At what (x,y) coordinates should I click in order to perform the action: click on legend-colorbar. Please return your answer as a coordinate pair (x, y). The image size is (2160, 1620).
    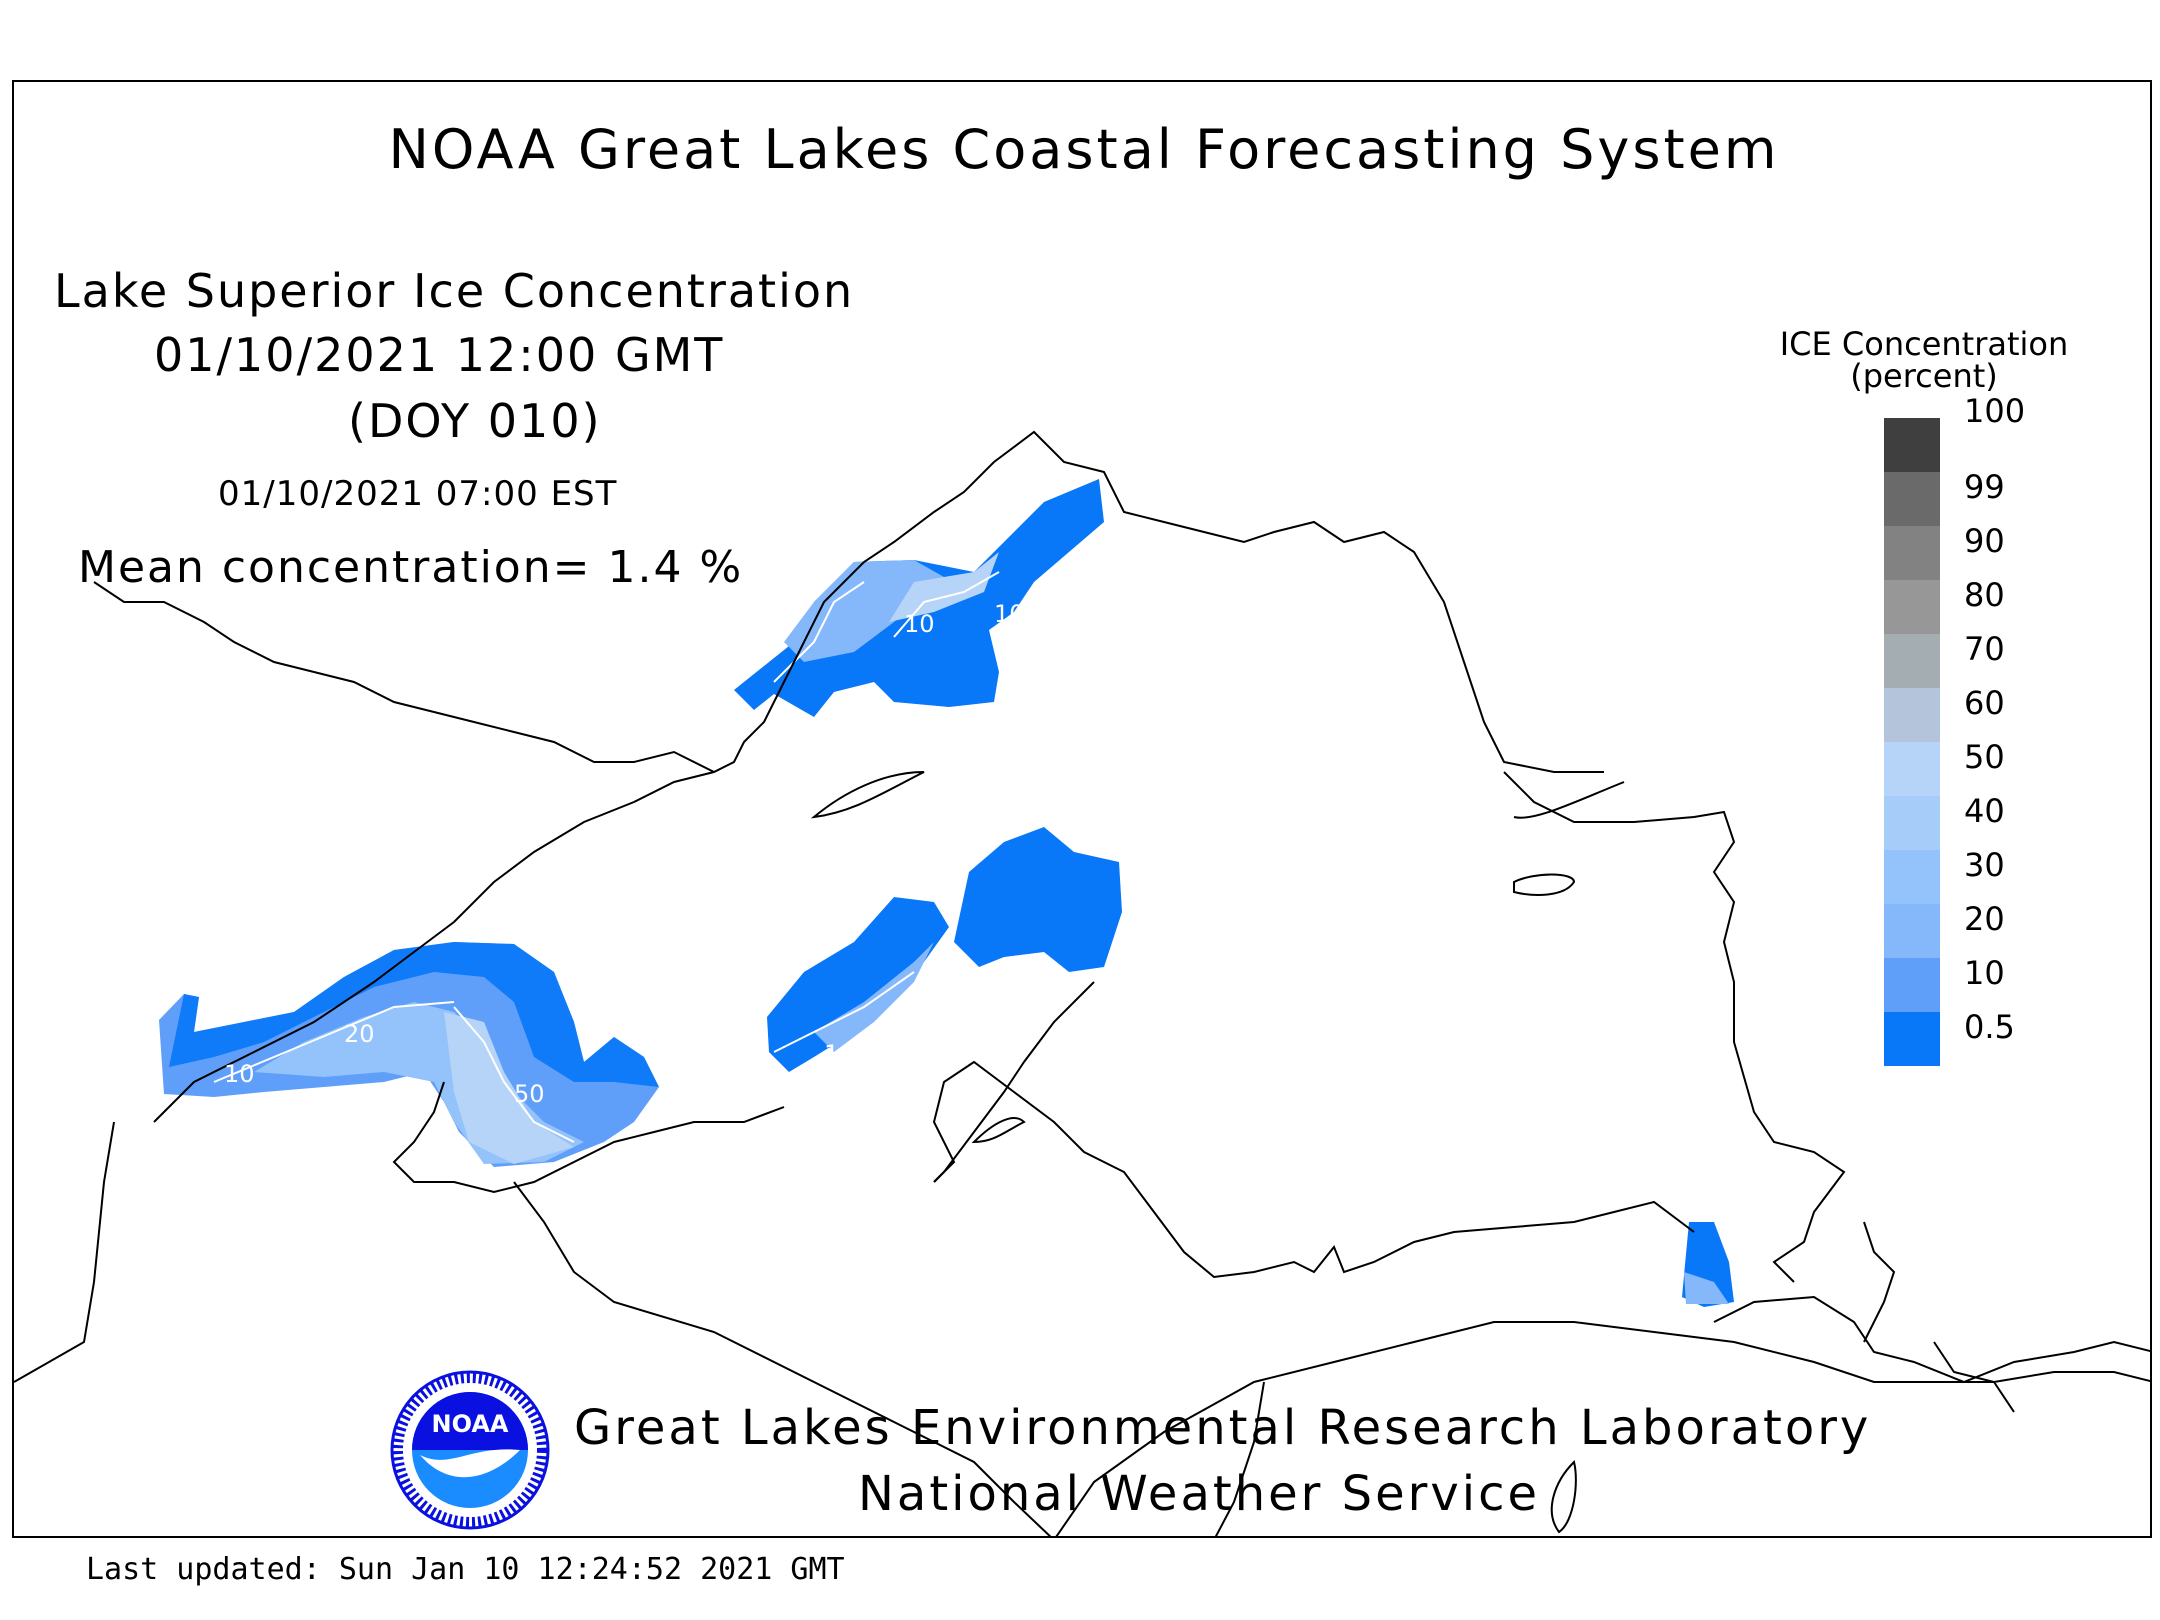
    Looking at the image, I should click on (1912, 742).